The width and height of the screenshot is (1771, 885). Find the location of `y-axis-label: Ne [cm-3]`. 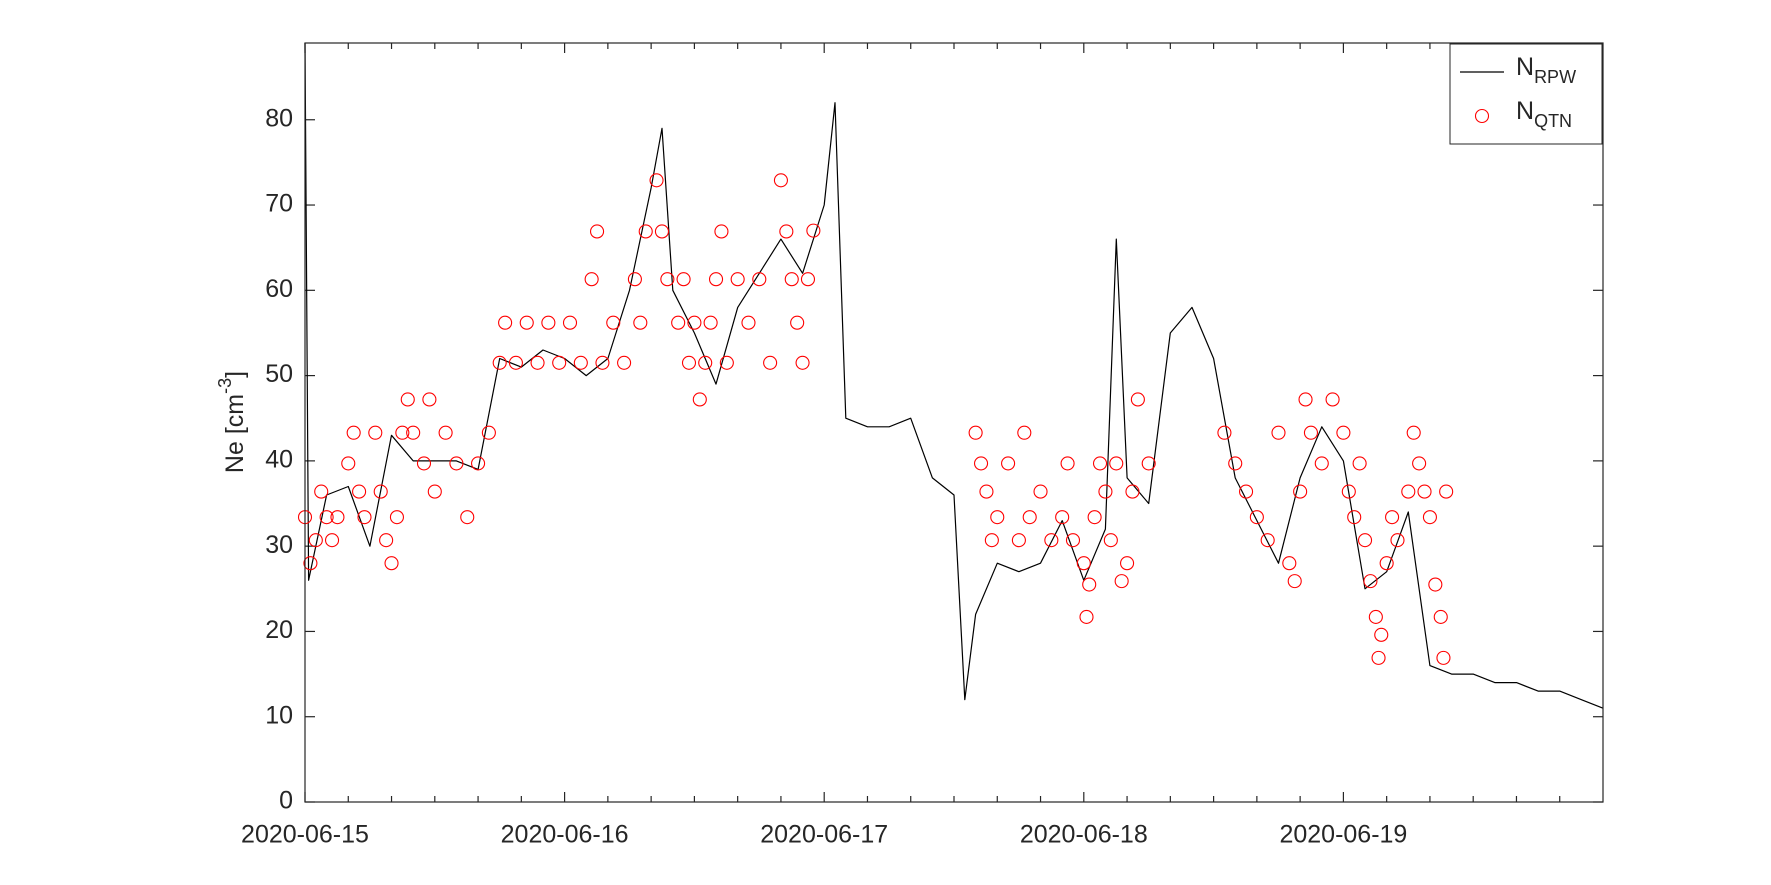

y-axis-label: Ne [cm-3] is located at coordinates (232, 422).